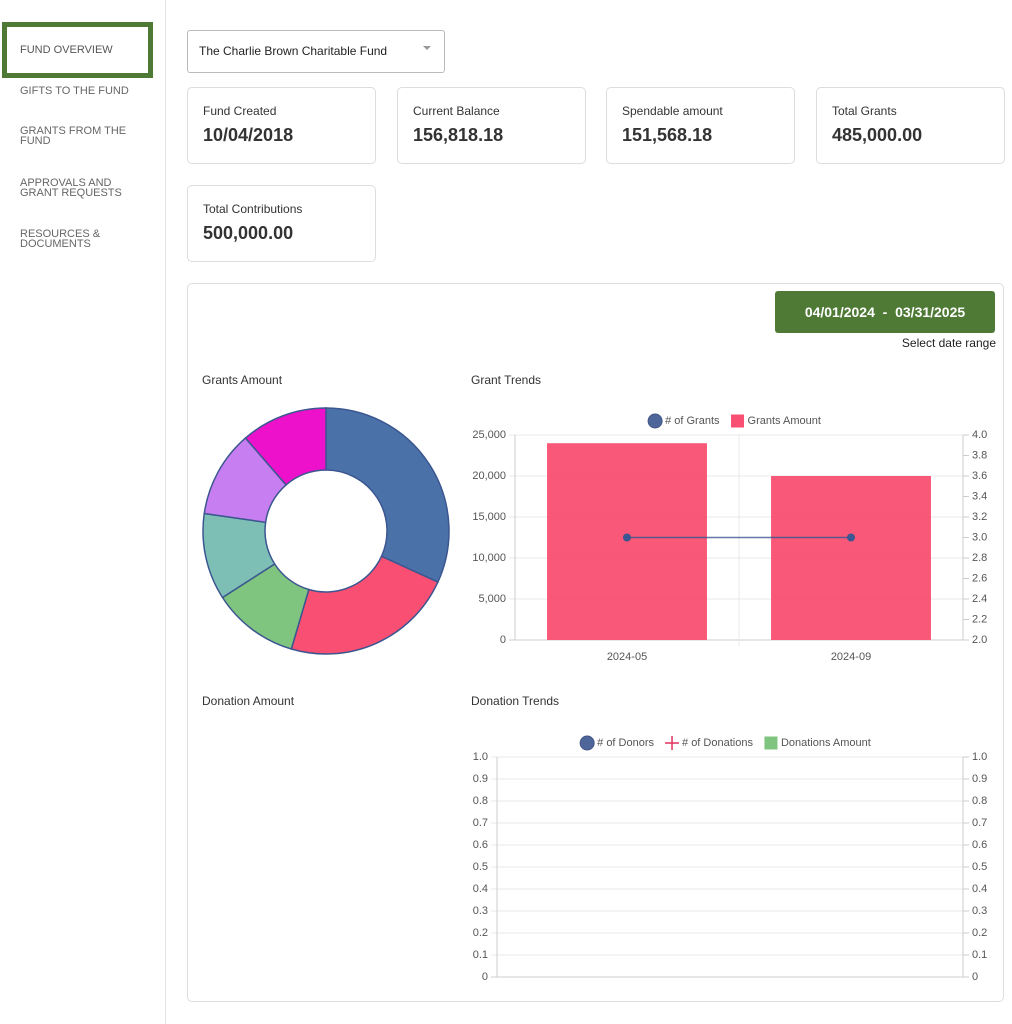 This screenshot has height=1024, width=1012. I want to click on y-tick-label: 0.2, so click(480, 933).